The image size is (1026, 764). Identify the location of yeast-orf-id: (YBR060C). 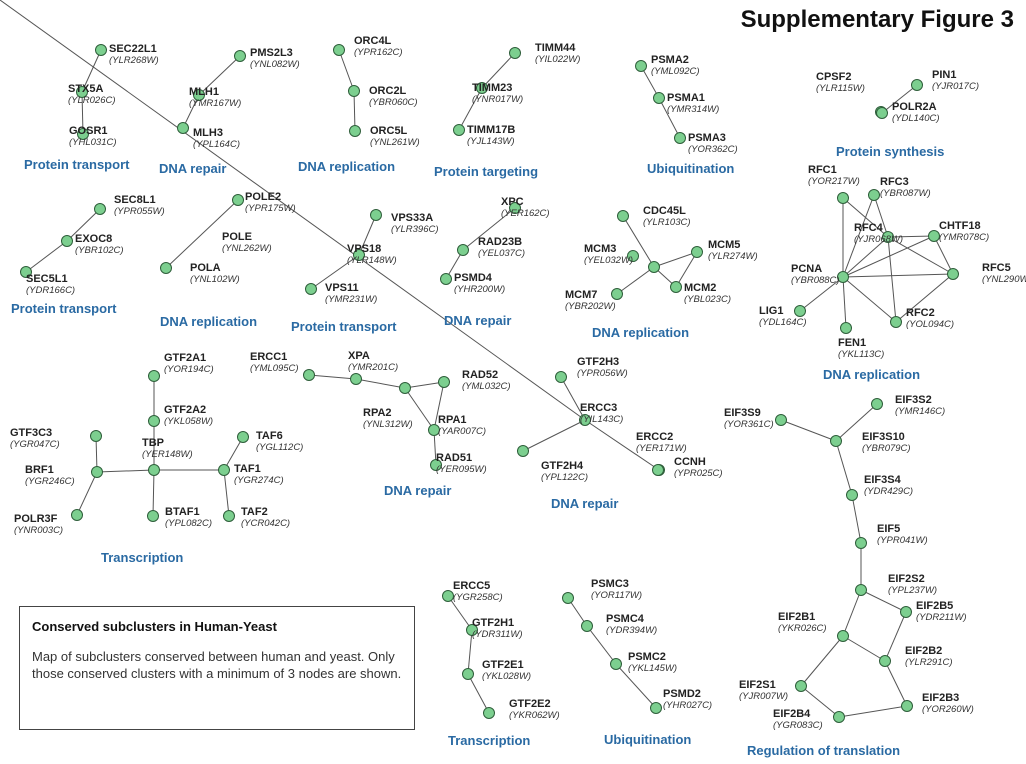
(393, 102).